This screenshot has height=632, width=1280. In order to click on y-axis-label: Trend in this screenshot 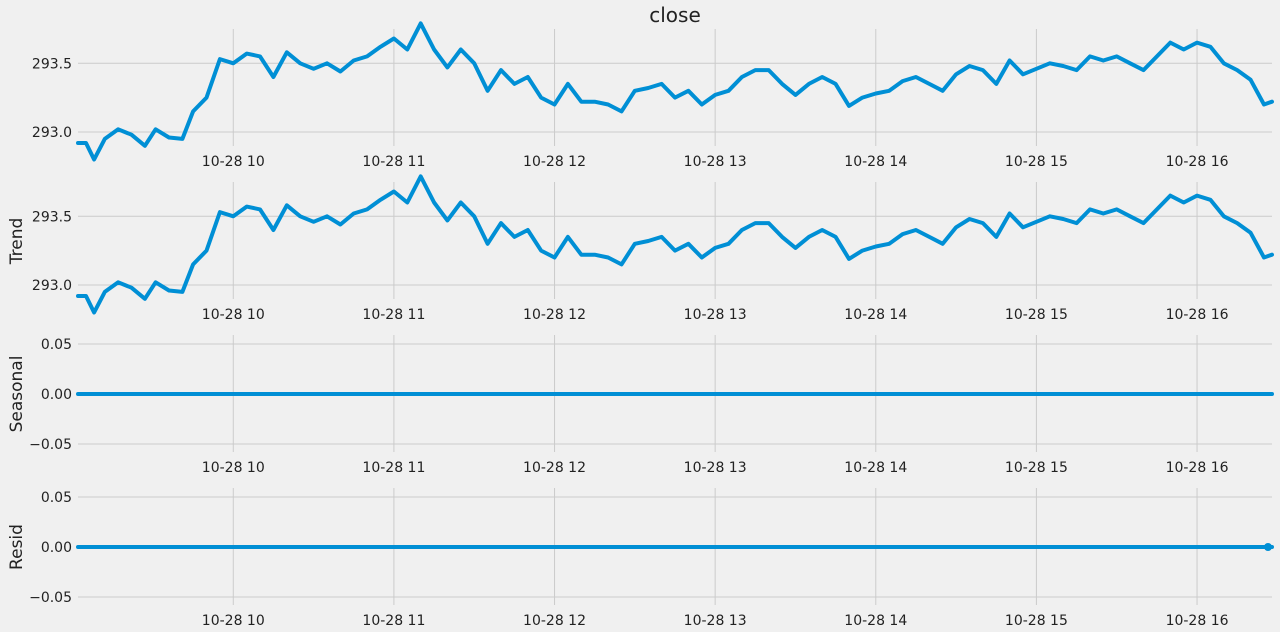, I will do `click(17, 242)`.